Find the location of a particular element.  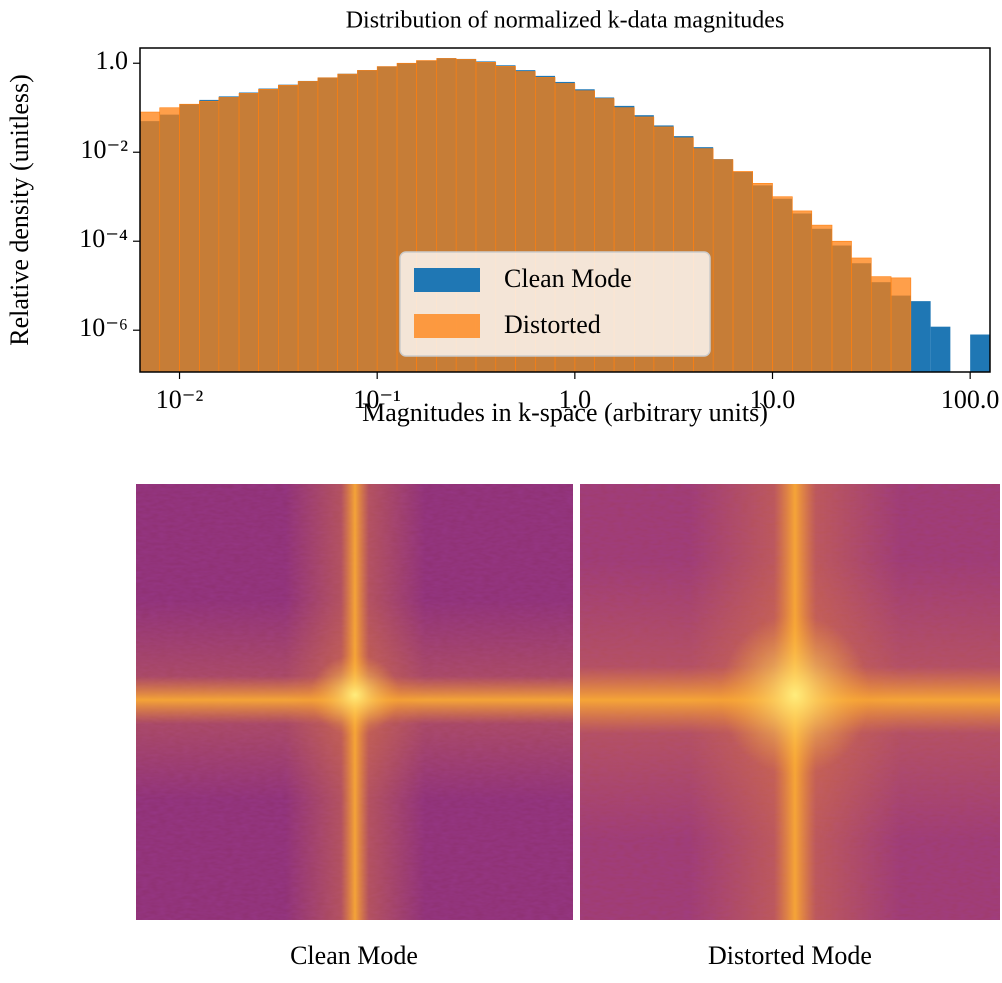

image-caption: Clean Mode is located at coordinates (354, 955).